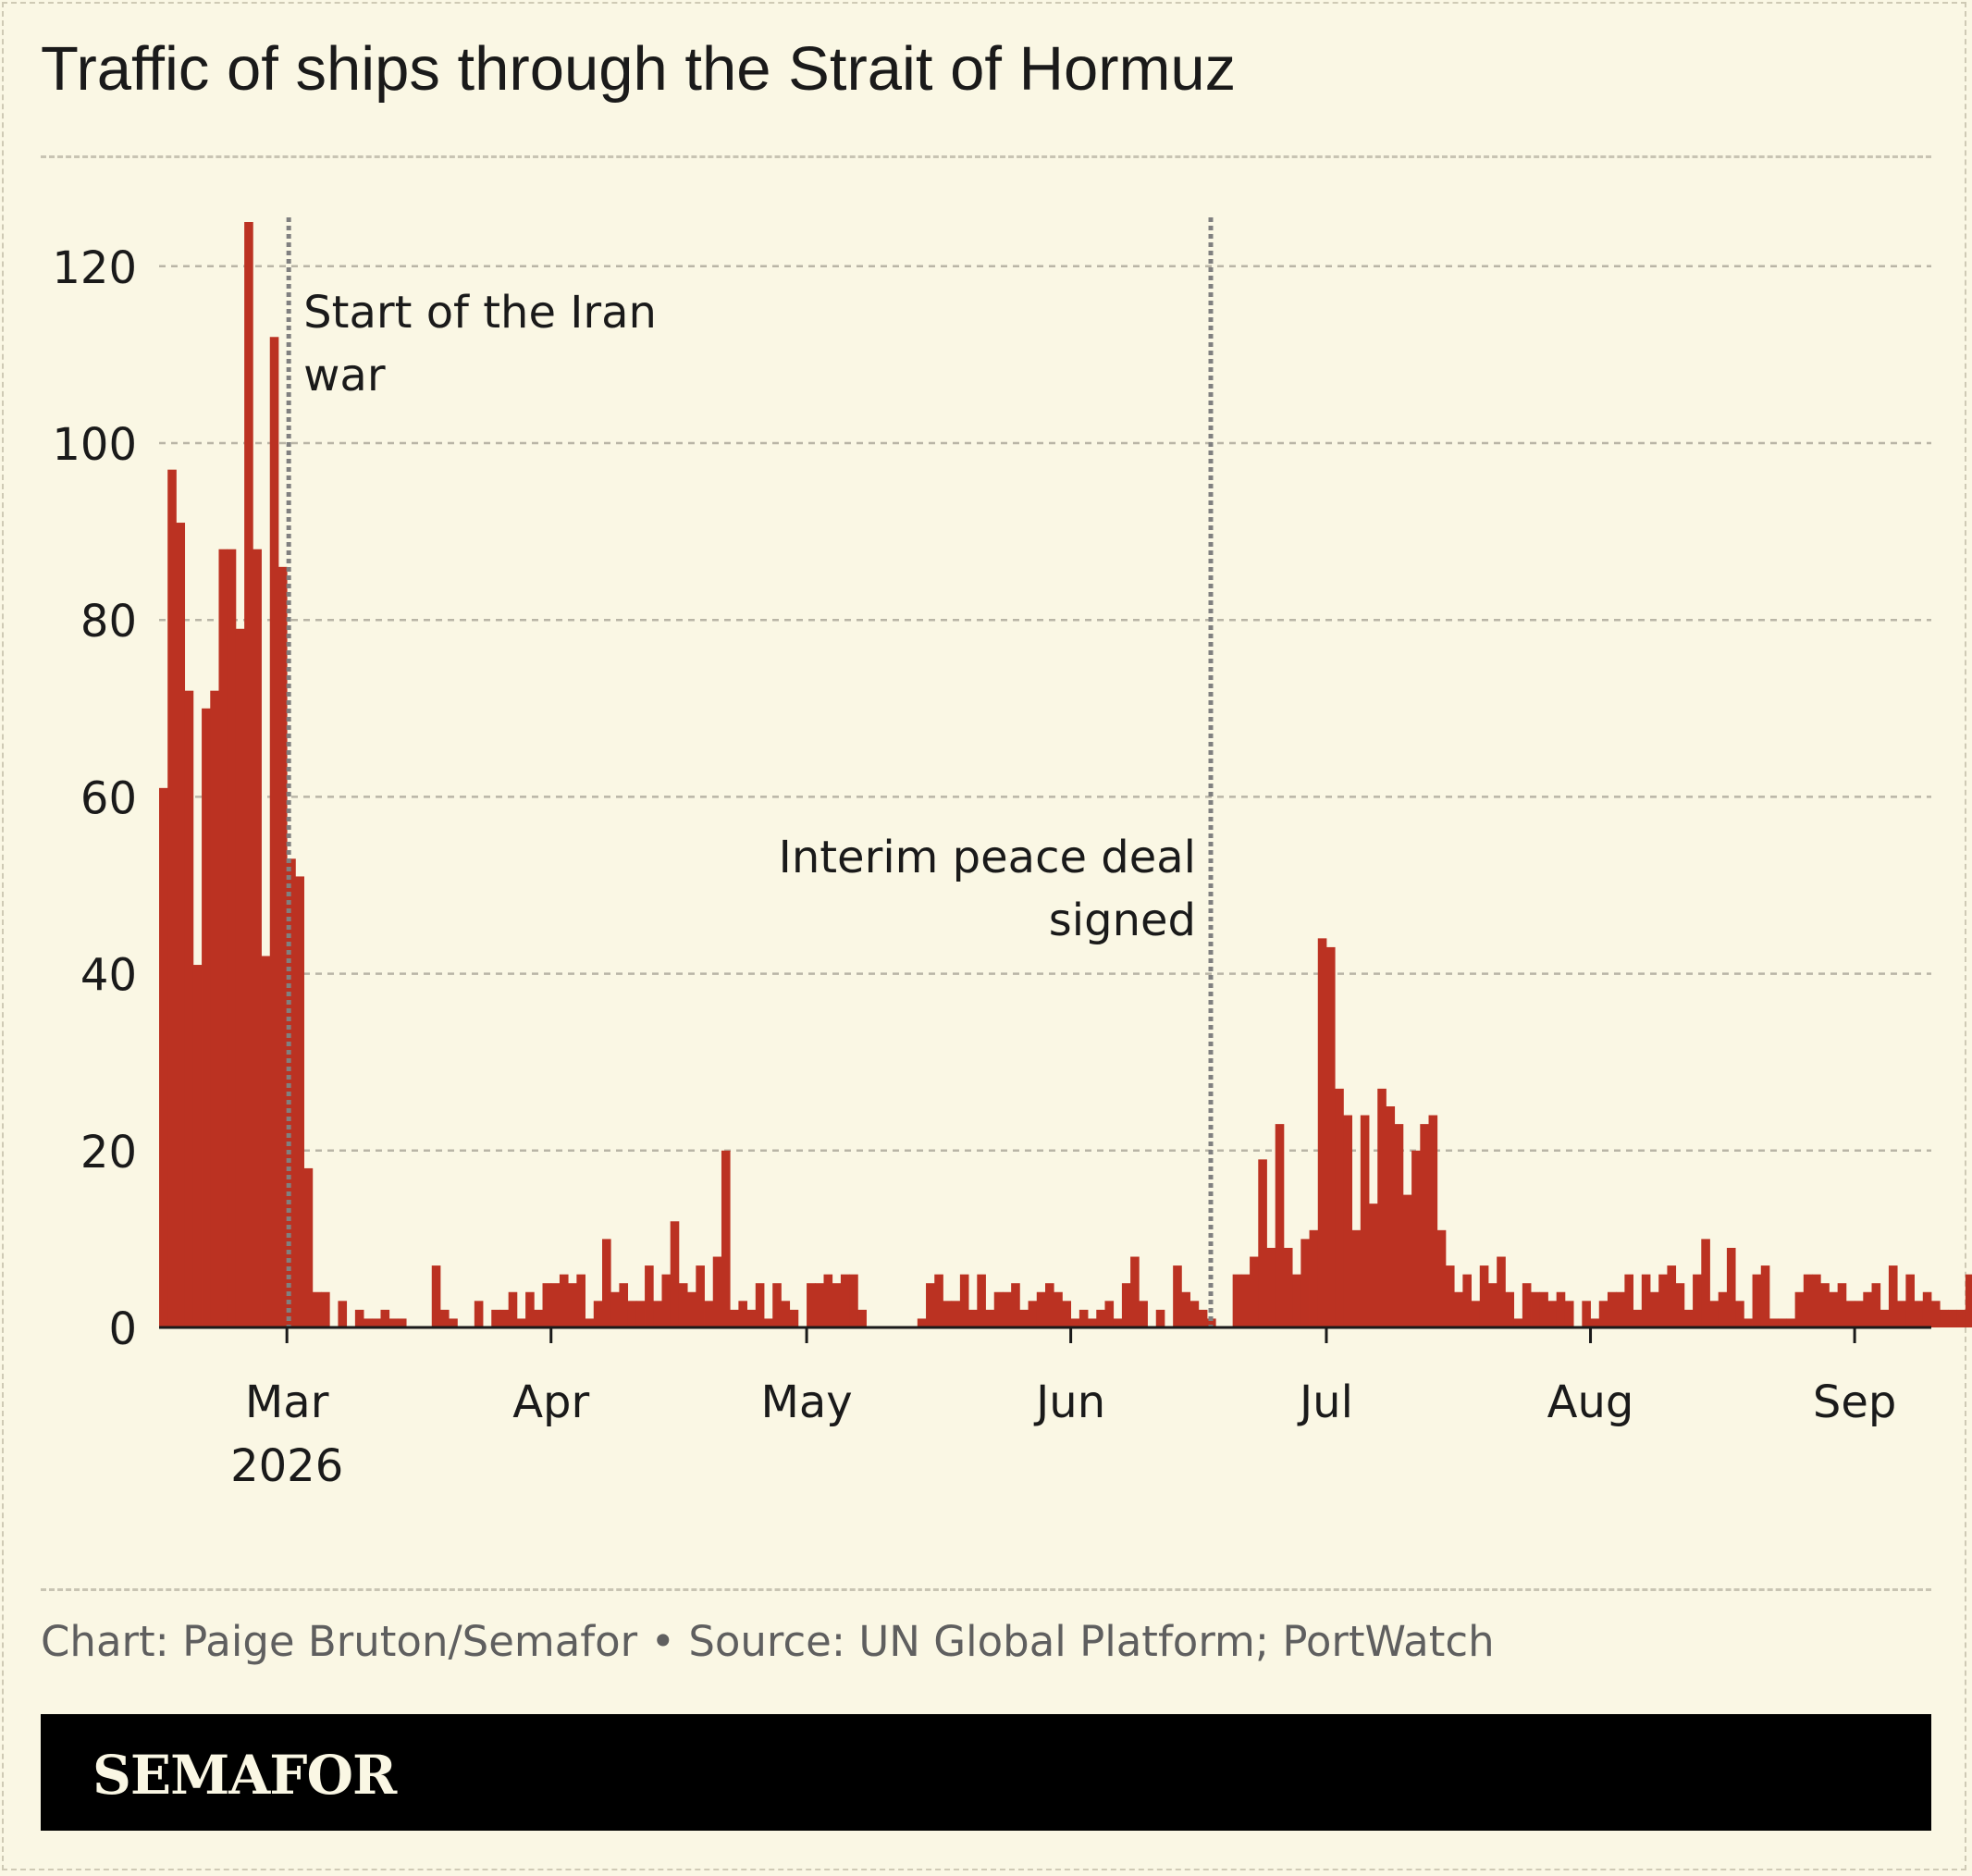  Describe the element at coordinates (806, 1402) in the screenshot. I see `x-tick-label-May: May` at that location.